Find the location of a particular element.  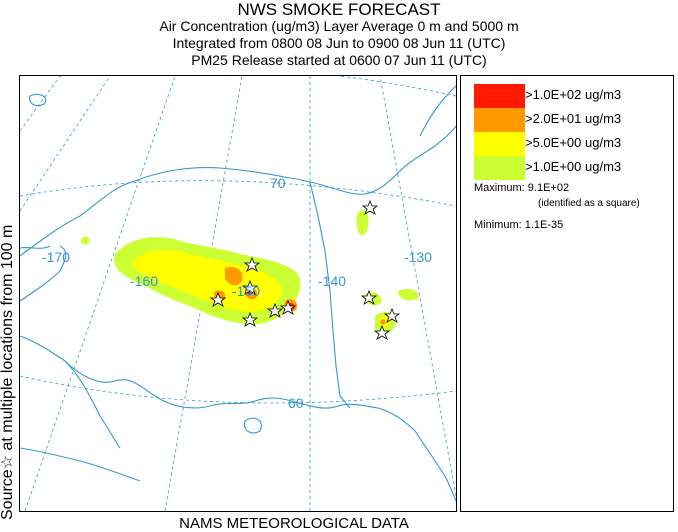

source-side-label: Source☆ at multiple locations from 100 m is located at coordinates (8, 372).